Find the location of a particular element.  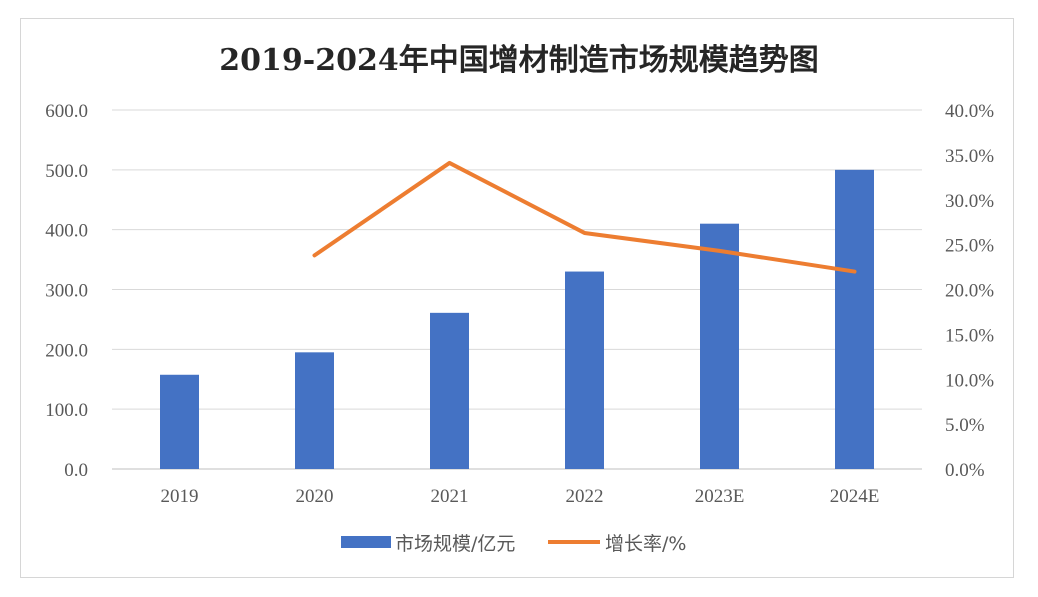

left-tick-label: 300.0 is located at coordinates (66, 291).